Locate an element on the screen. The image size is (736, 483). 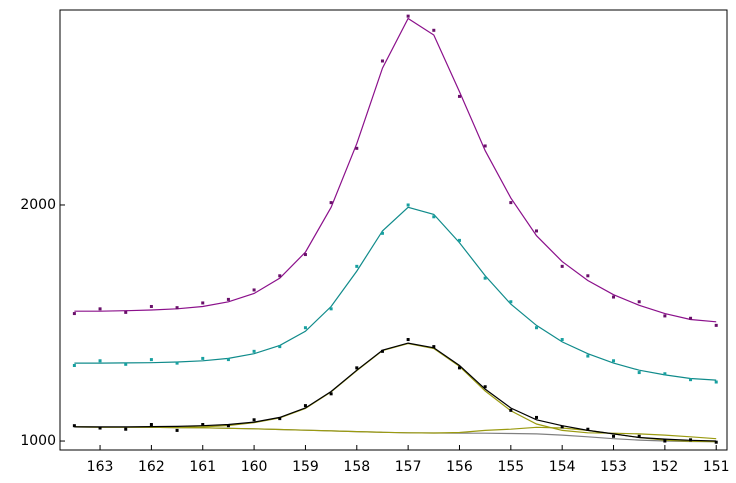
x-tick-label: 152 is located at coordinates (665, 467).